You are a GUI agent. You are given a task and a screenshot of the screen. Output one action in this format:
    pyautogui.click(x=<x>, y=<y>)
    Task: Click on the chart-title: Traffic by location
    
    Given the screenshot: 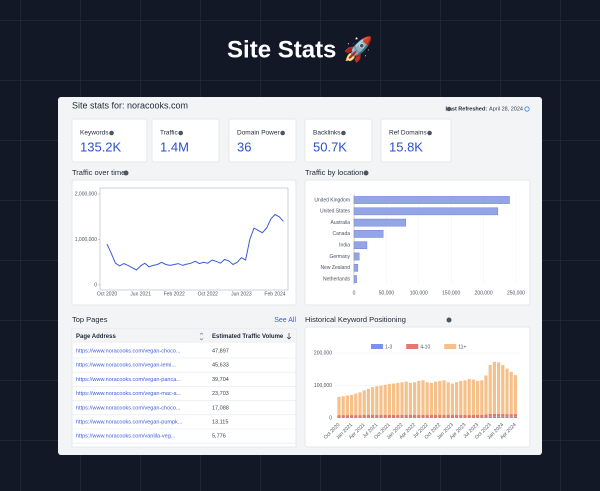 What is the action you would take?
    pyautogui.click(x=334, y=172)
    